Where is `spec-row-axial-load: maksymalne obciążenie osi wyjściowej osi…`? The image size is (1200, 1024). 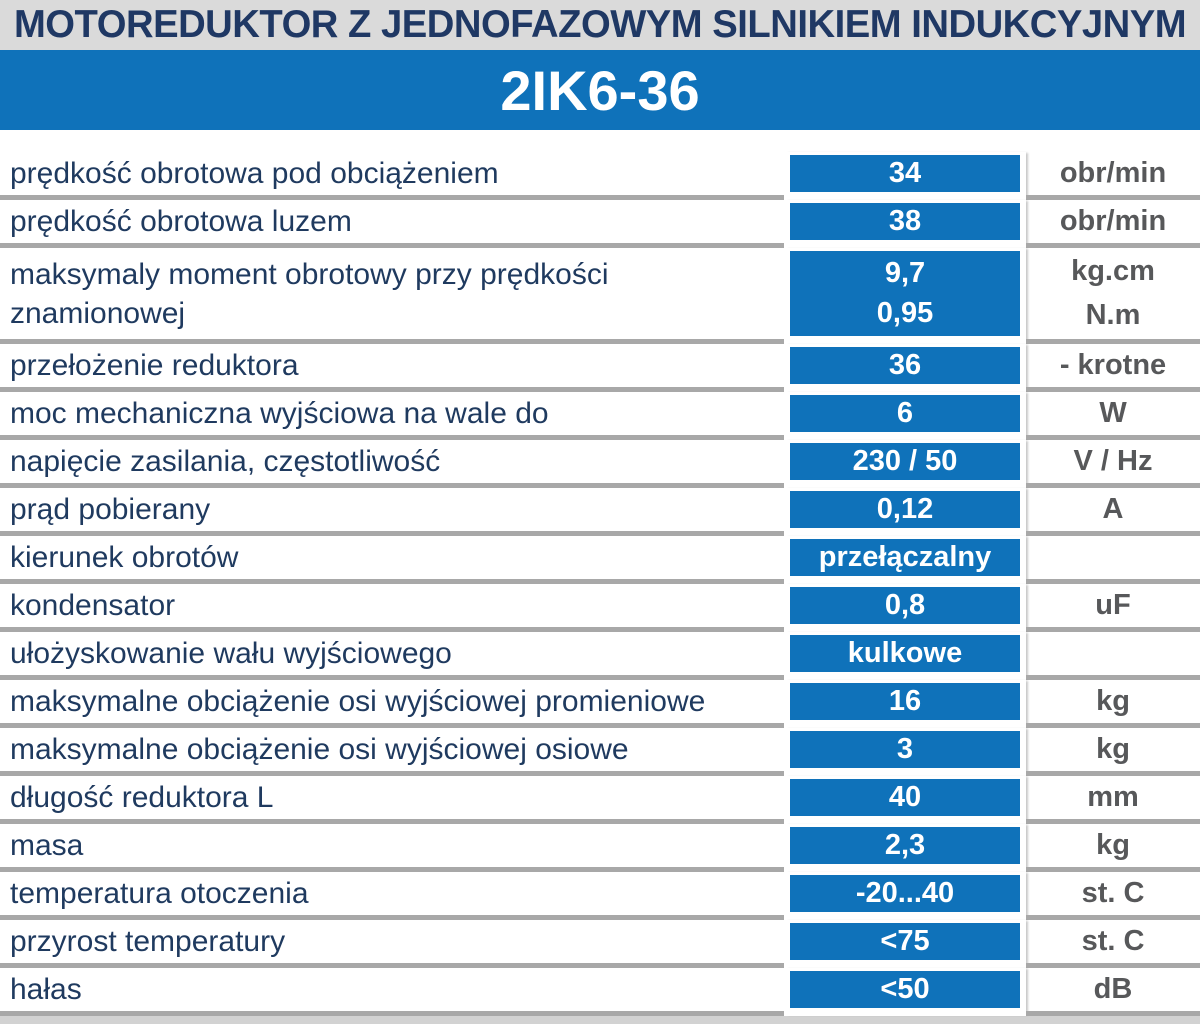 spec-row-axial-load: maksymalne obciążenie osi wyjściowej osi… is located at coordinates (600, 752).